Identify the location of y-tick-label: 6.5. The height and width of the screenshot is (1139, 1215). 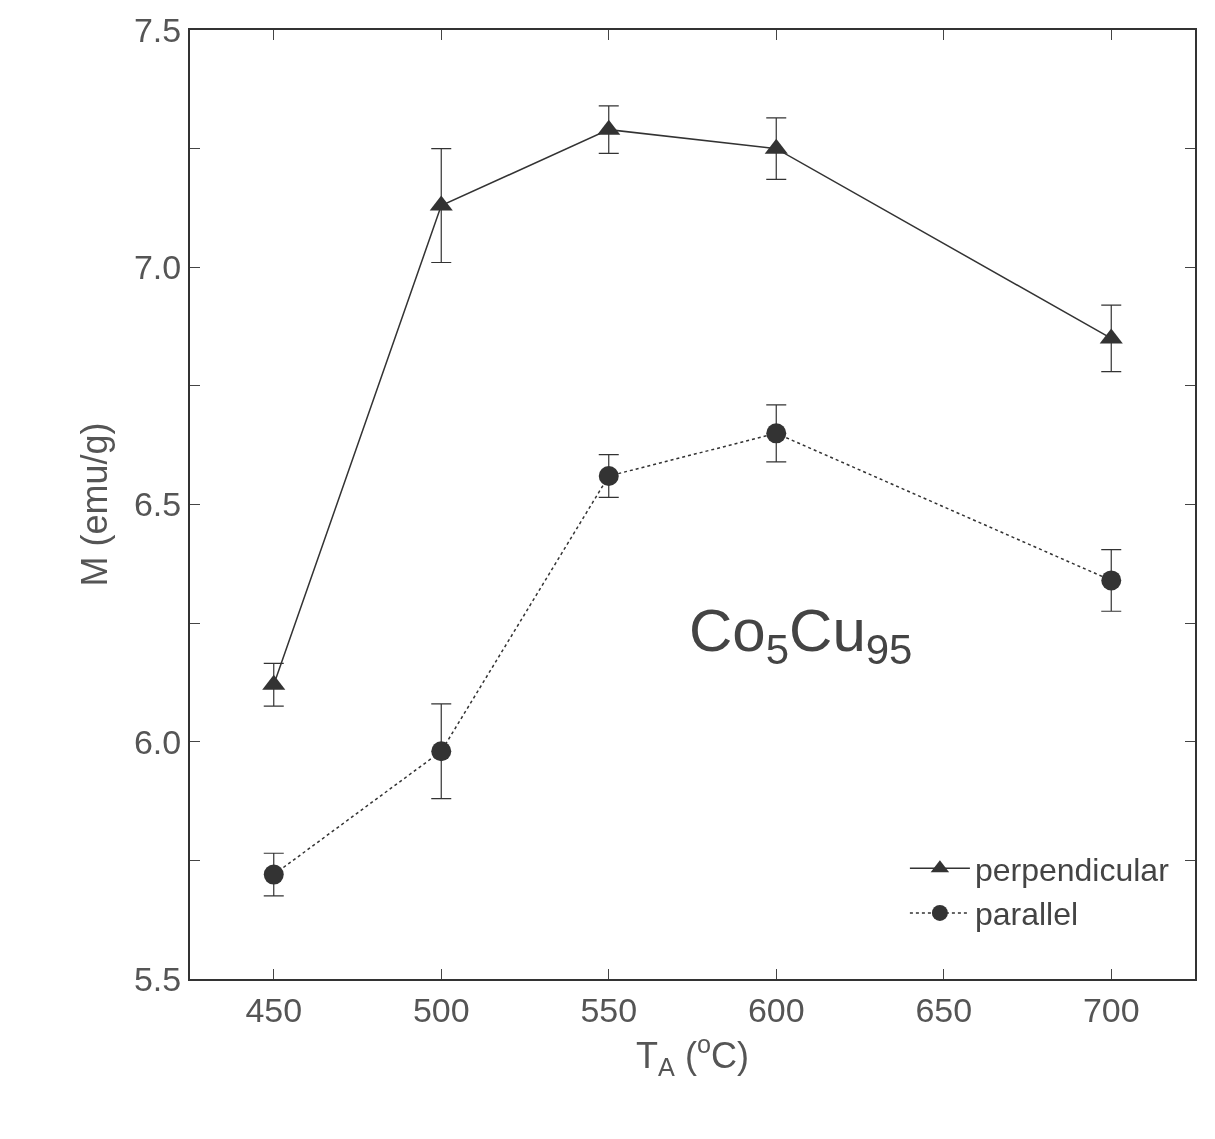
(157, 504).